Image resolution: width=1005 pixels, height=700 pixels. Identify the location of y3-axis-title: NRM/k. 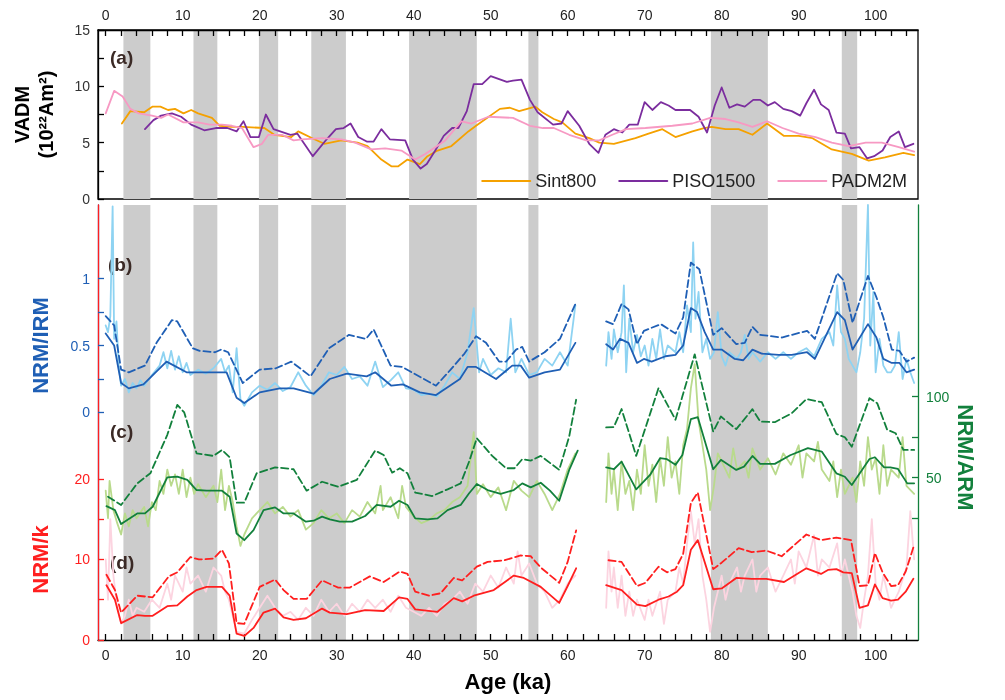
(40, 559).